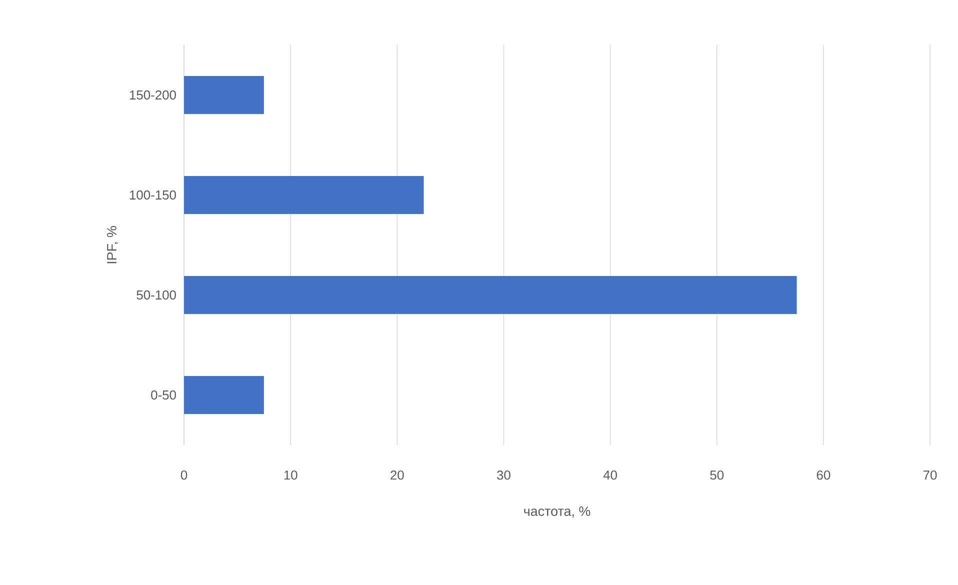 This screenshot has height=585, width=958. I want to click on x-tick-label: 20, so click(397, 475).